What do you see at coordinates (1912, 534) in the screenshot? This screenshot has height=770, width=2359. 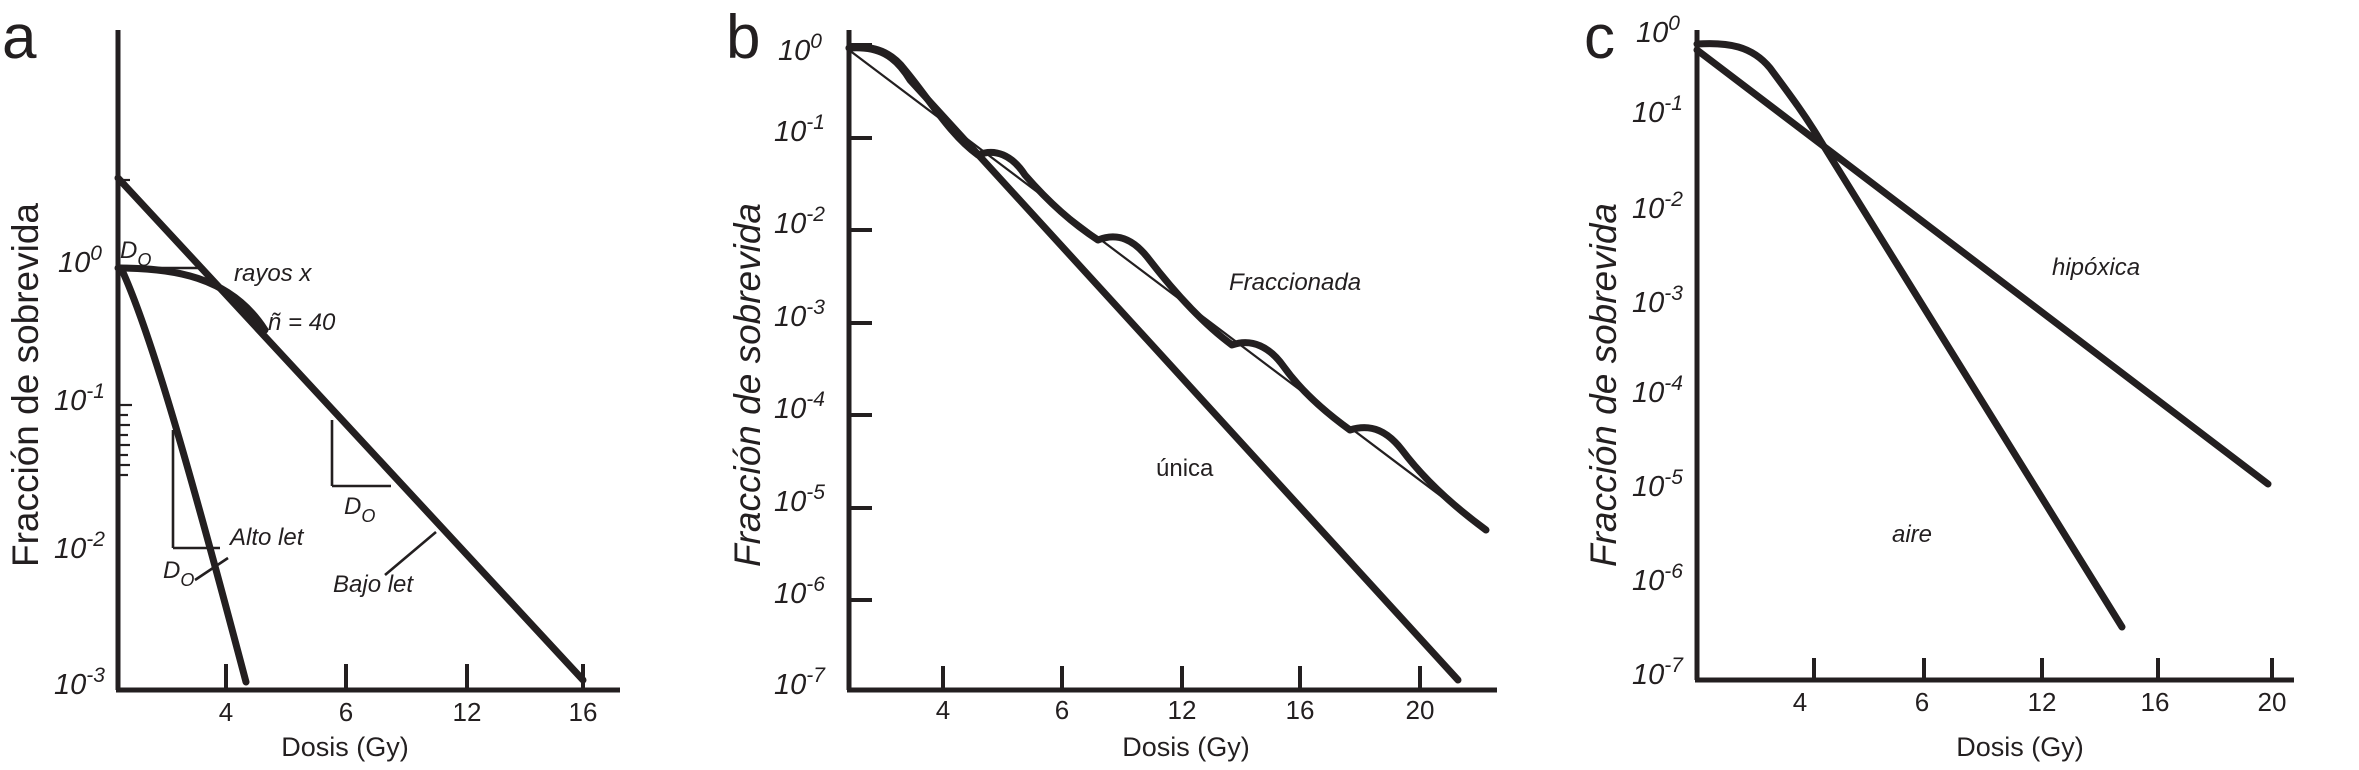 I see `annotation-aire: aire` at bounding box center [1912, 534].